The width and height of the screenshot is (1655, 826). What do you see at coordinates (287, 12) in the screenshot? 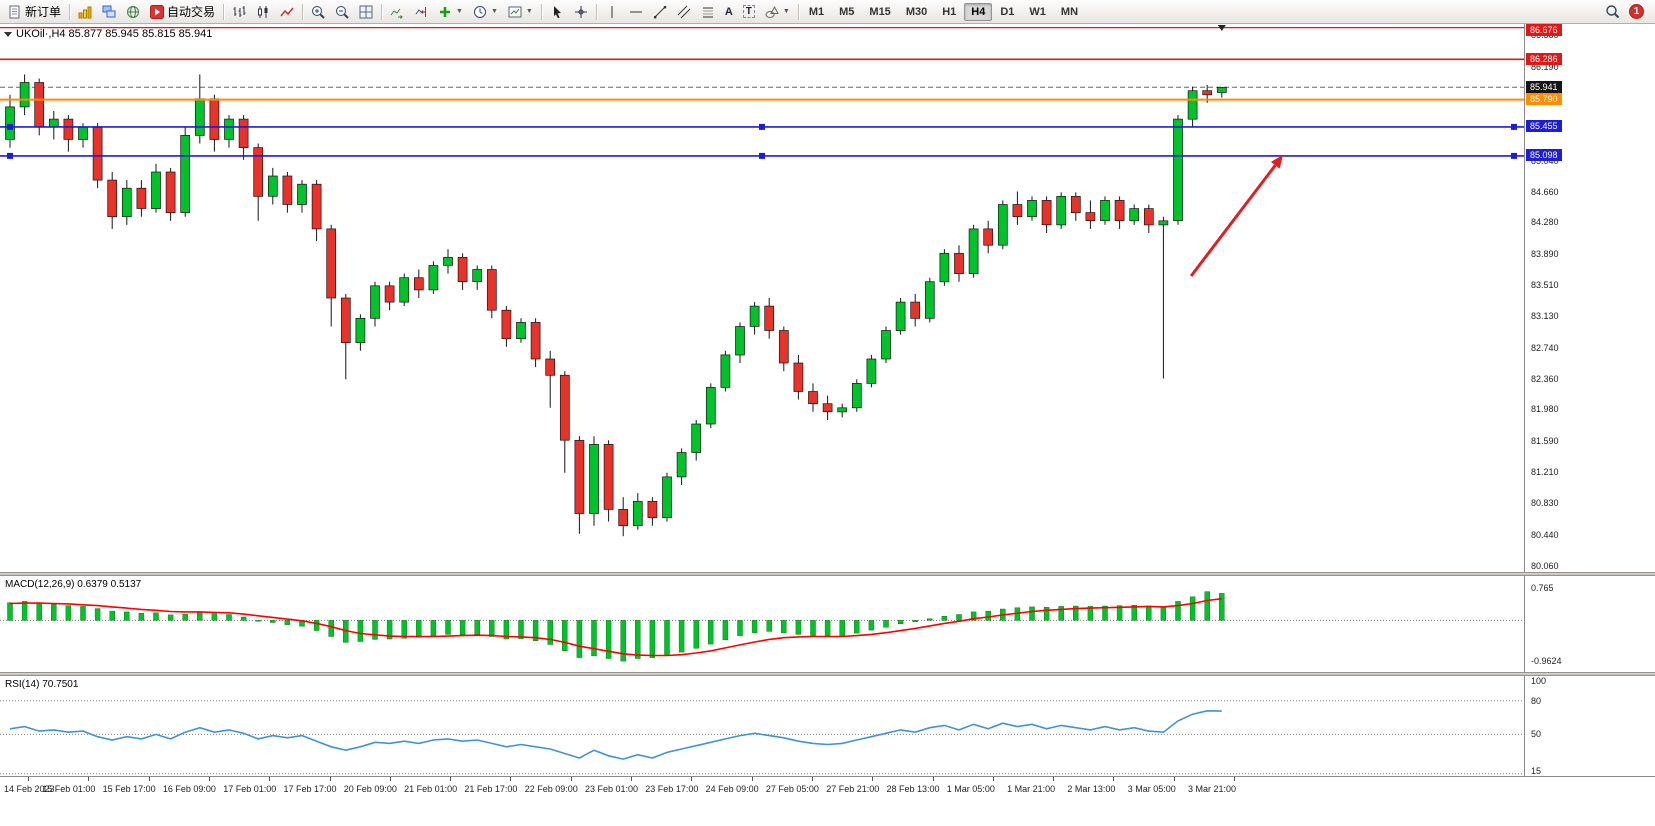
I see `line-chart-button` at bounding box center [287, 12].